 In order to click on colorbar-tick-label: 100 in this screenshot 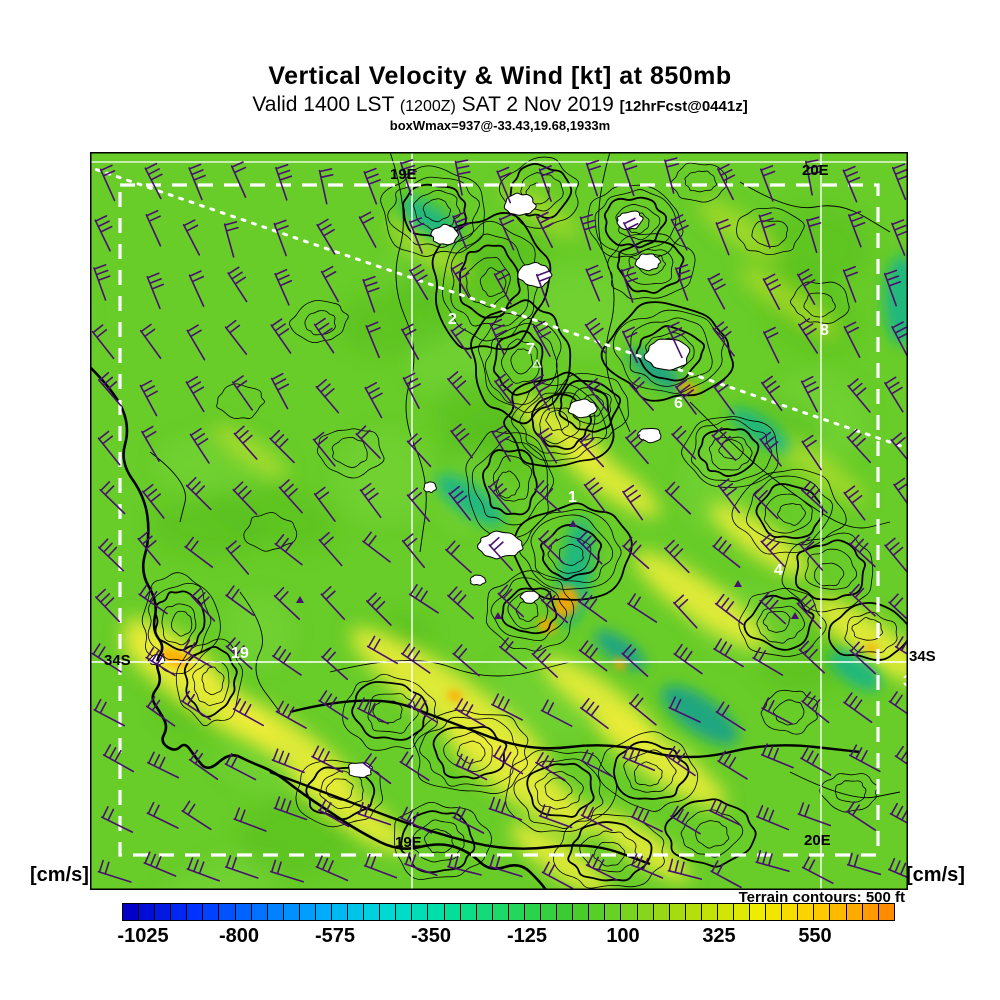, I will do `click(623, 936)`.